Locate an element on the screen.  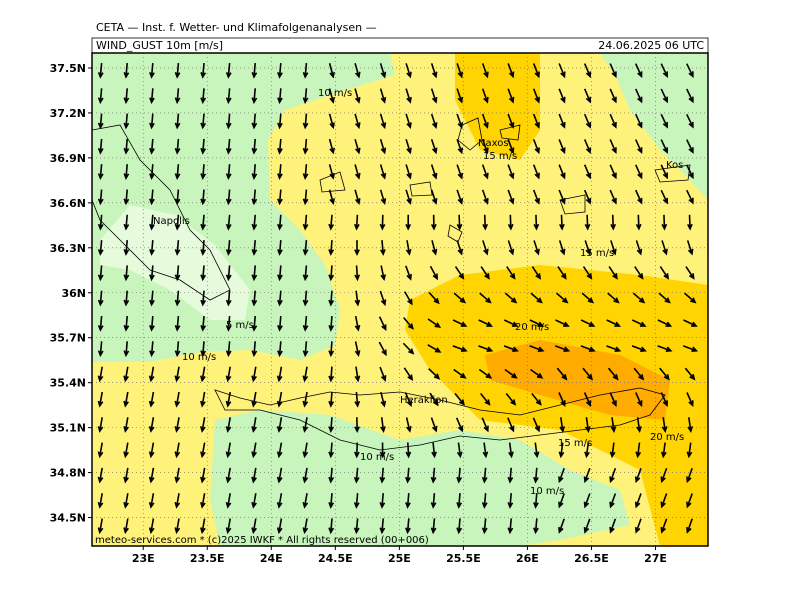
lat-tick-label: 36.9N is located at coordinates (68, 158).